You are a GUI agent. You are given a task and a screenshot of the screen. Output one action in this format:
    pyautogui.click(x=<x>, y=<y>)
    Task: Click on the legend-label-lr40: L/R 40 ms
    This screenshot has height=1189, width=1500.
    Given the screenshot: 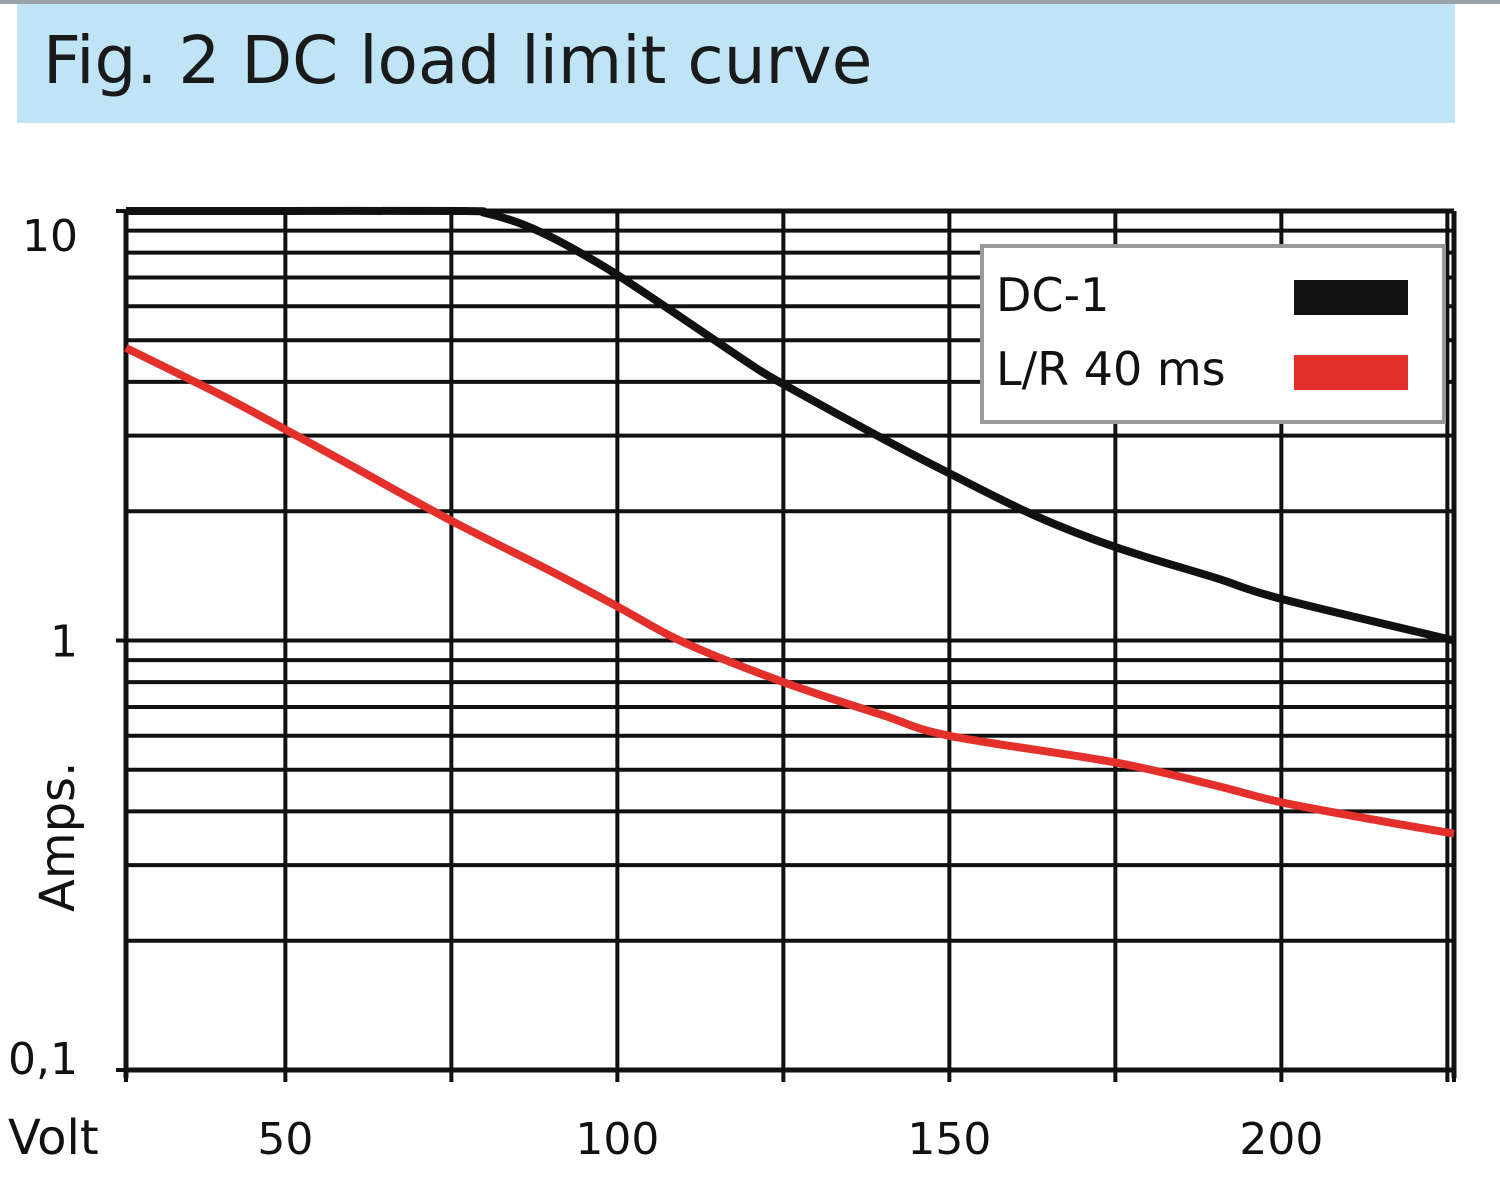 What is the action you would take?
    pyautogui.click(x=1111, y=369)
    